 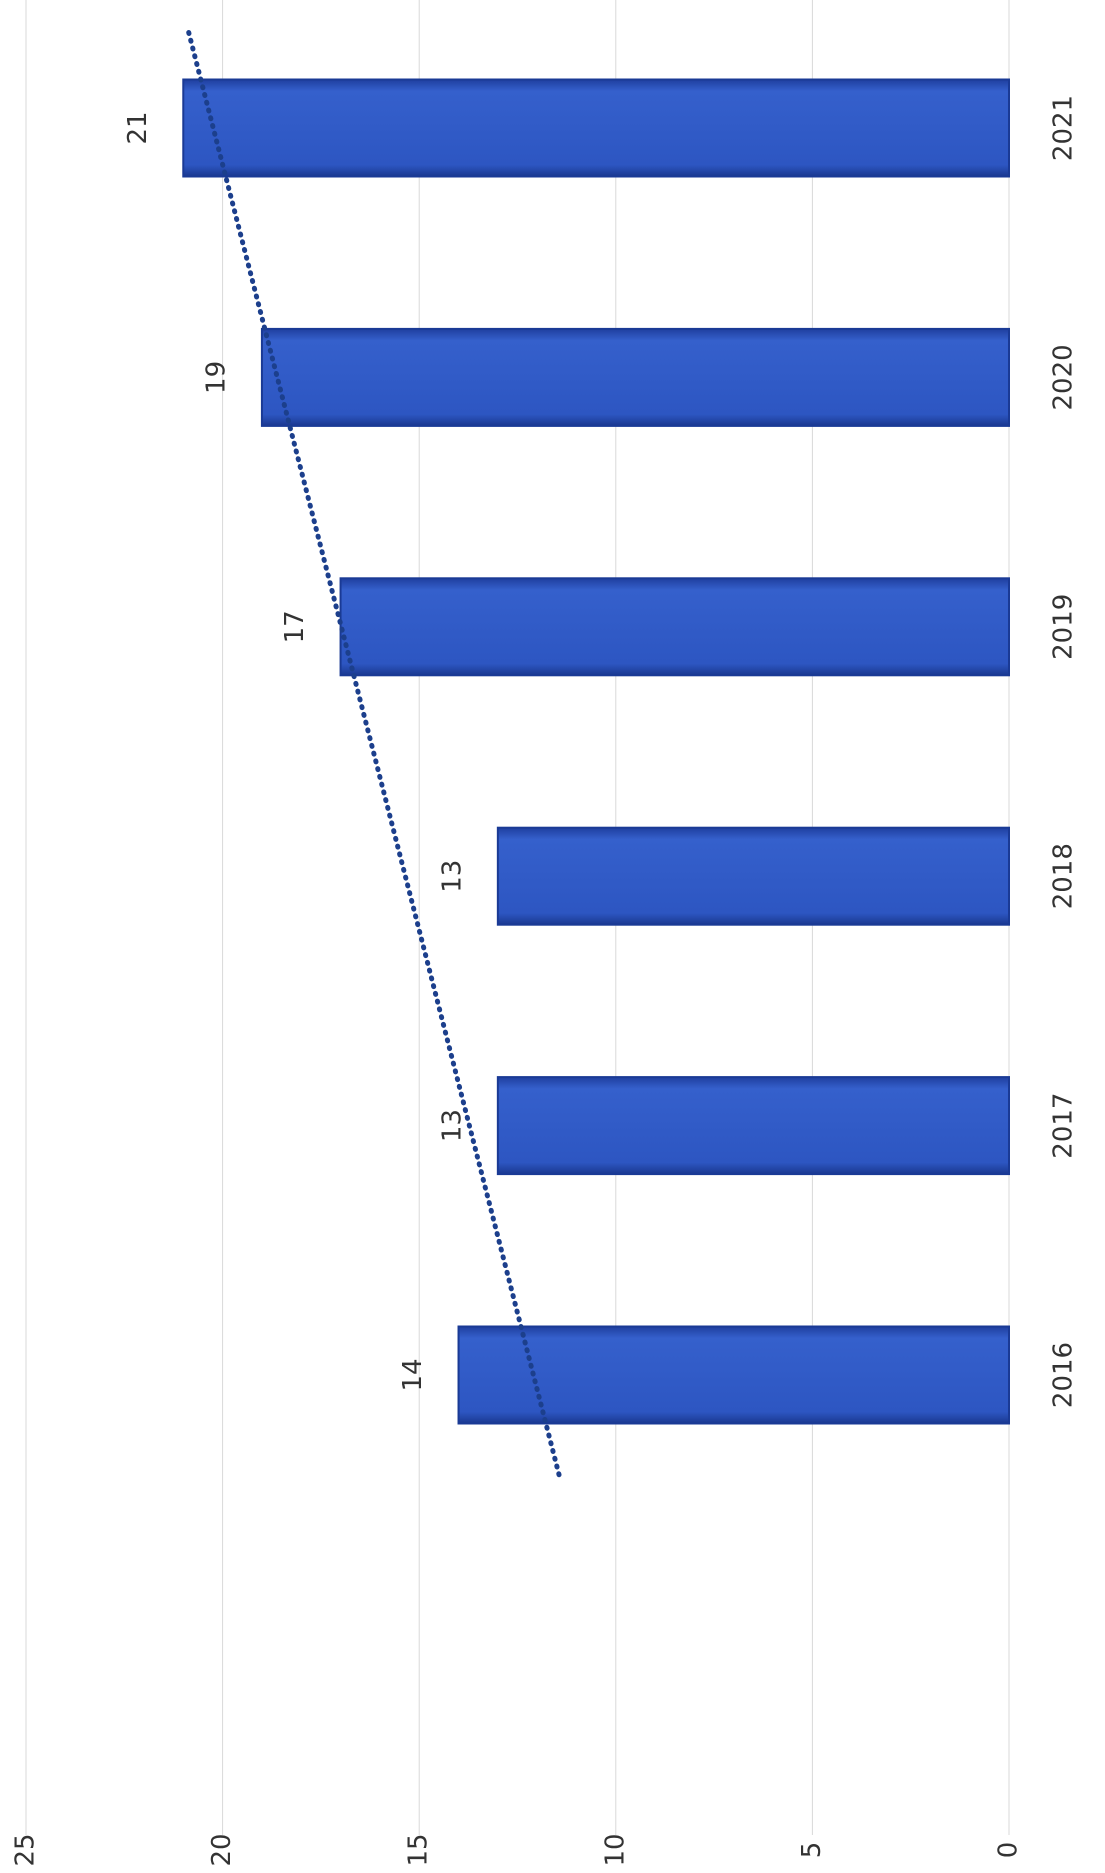 I want to click on category-label: 2021, so click(x=1064, y=128).